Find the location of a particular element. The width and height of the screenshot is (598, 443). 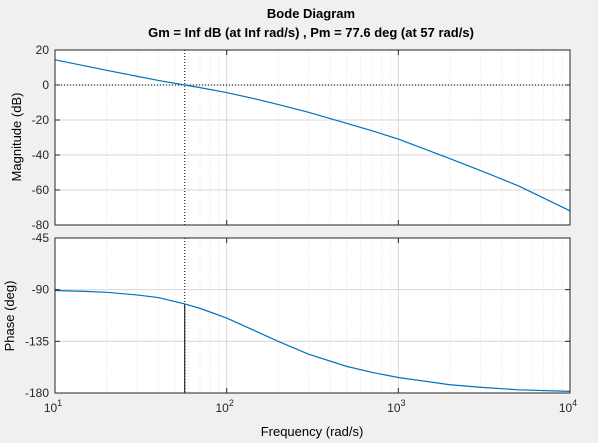

x-axis-ticks: 10¹ 10² 10³ 10⁴ is located at coordinates (310, 406).